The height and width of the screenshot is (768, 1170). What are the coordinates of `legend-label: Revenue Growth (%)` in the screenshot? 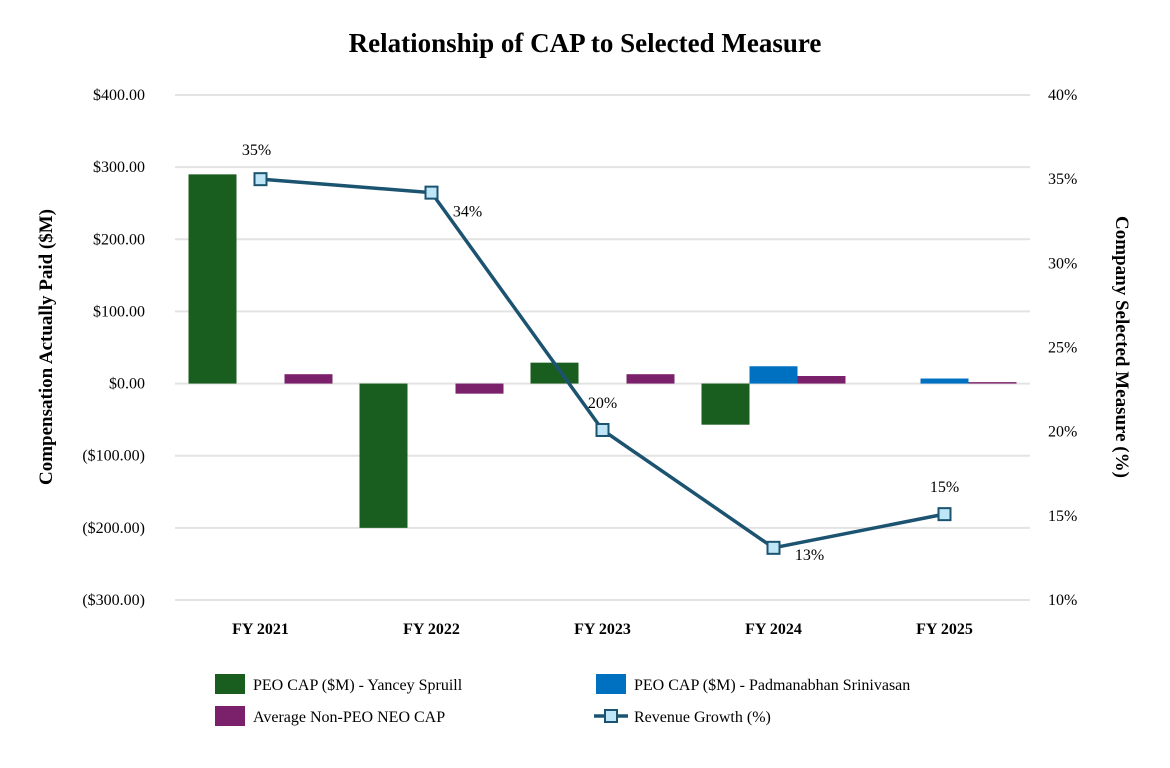 It's located at (702, 717).